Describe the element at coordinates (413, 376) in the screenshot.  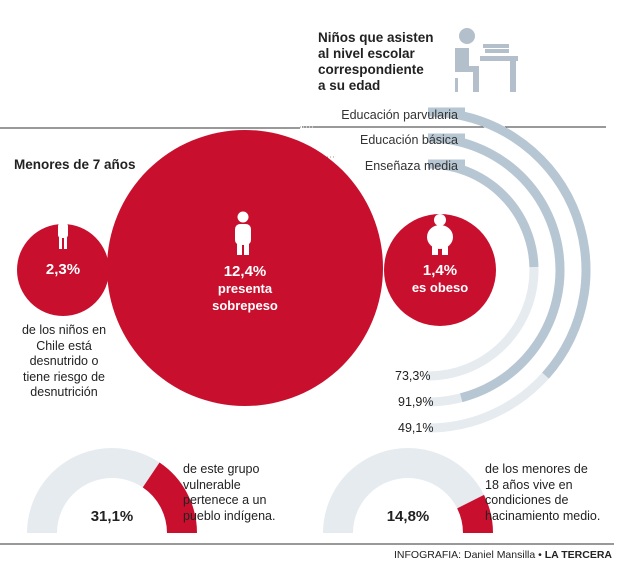
I see `edu-value-parvularia: 73,3%` at that location.